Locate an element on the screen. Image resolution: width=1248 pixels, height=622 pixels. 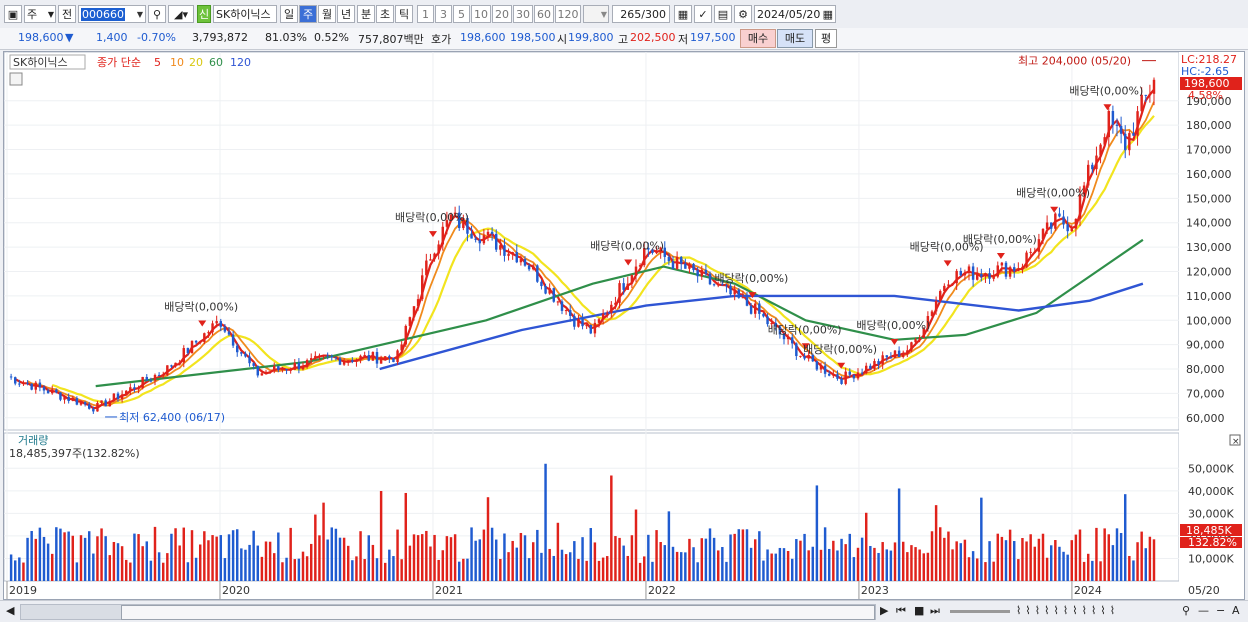
minute-10: 10 is located at coordinates (481, 14).